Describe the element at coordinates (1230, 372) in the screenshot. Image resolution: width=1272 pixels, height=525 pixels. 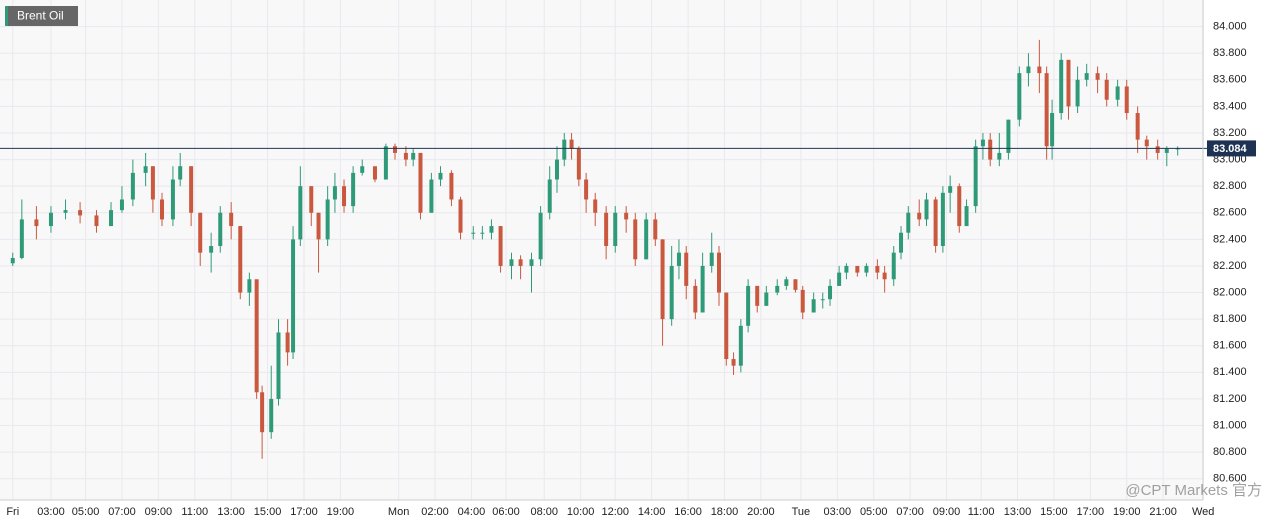
I see `y-tick-label: 81.400` at that location.